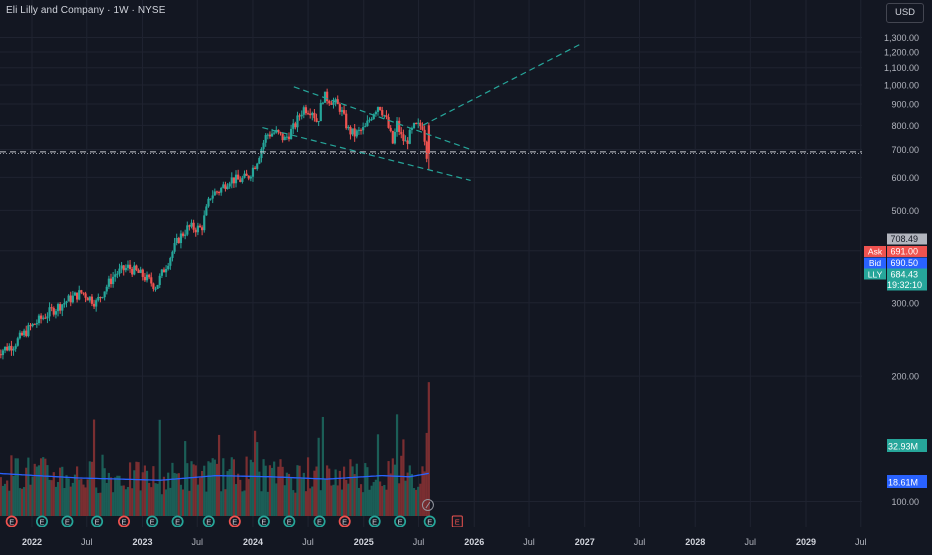 The width and height of the screenshot is (932, 555). What do you see at coordinates (253, 542) in the screenshot?
I see `time-axis-tick-label: 2024` at bounding box center [253, 542].